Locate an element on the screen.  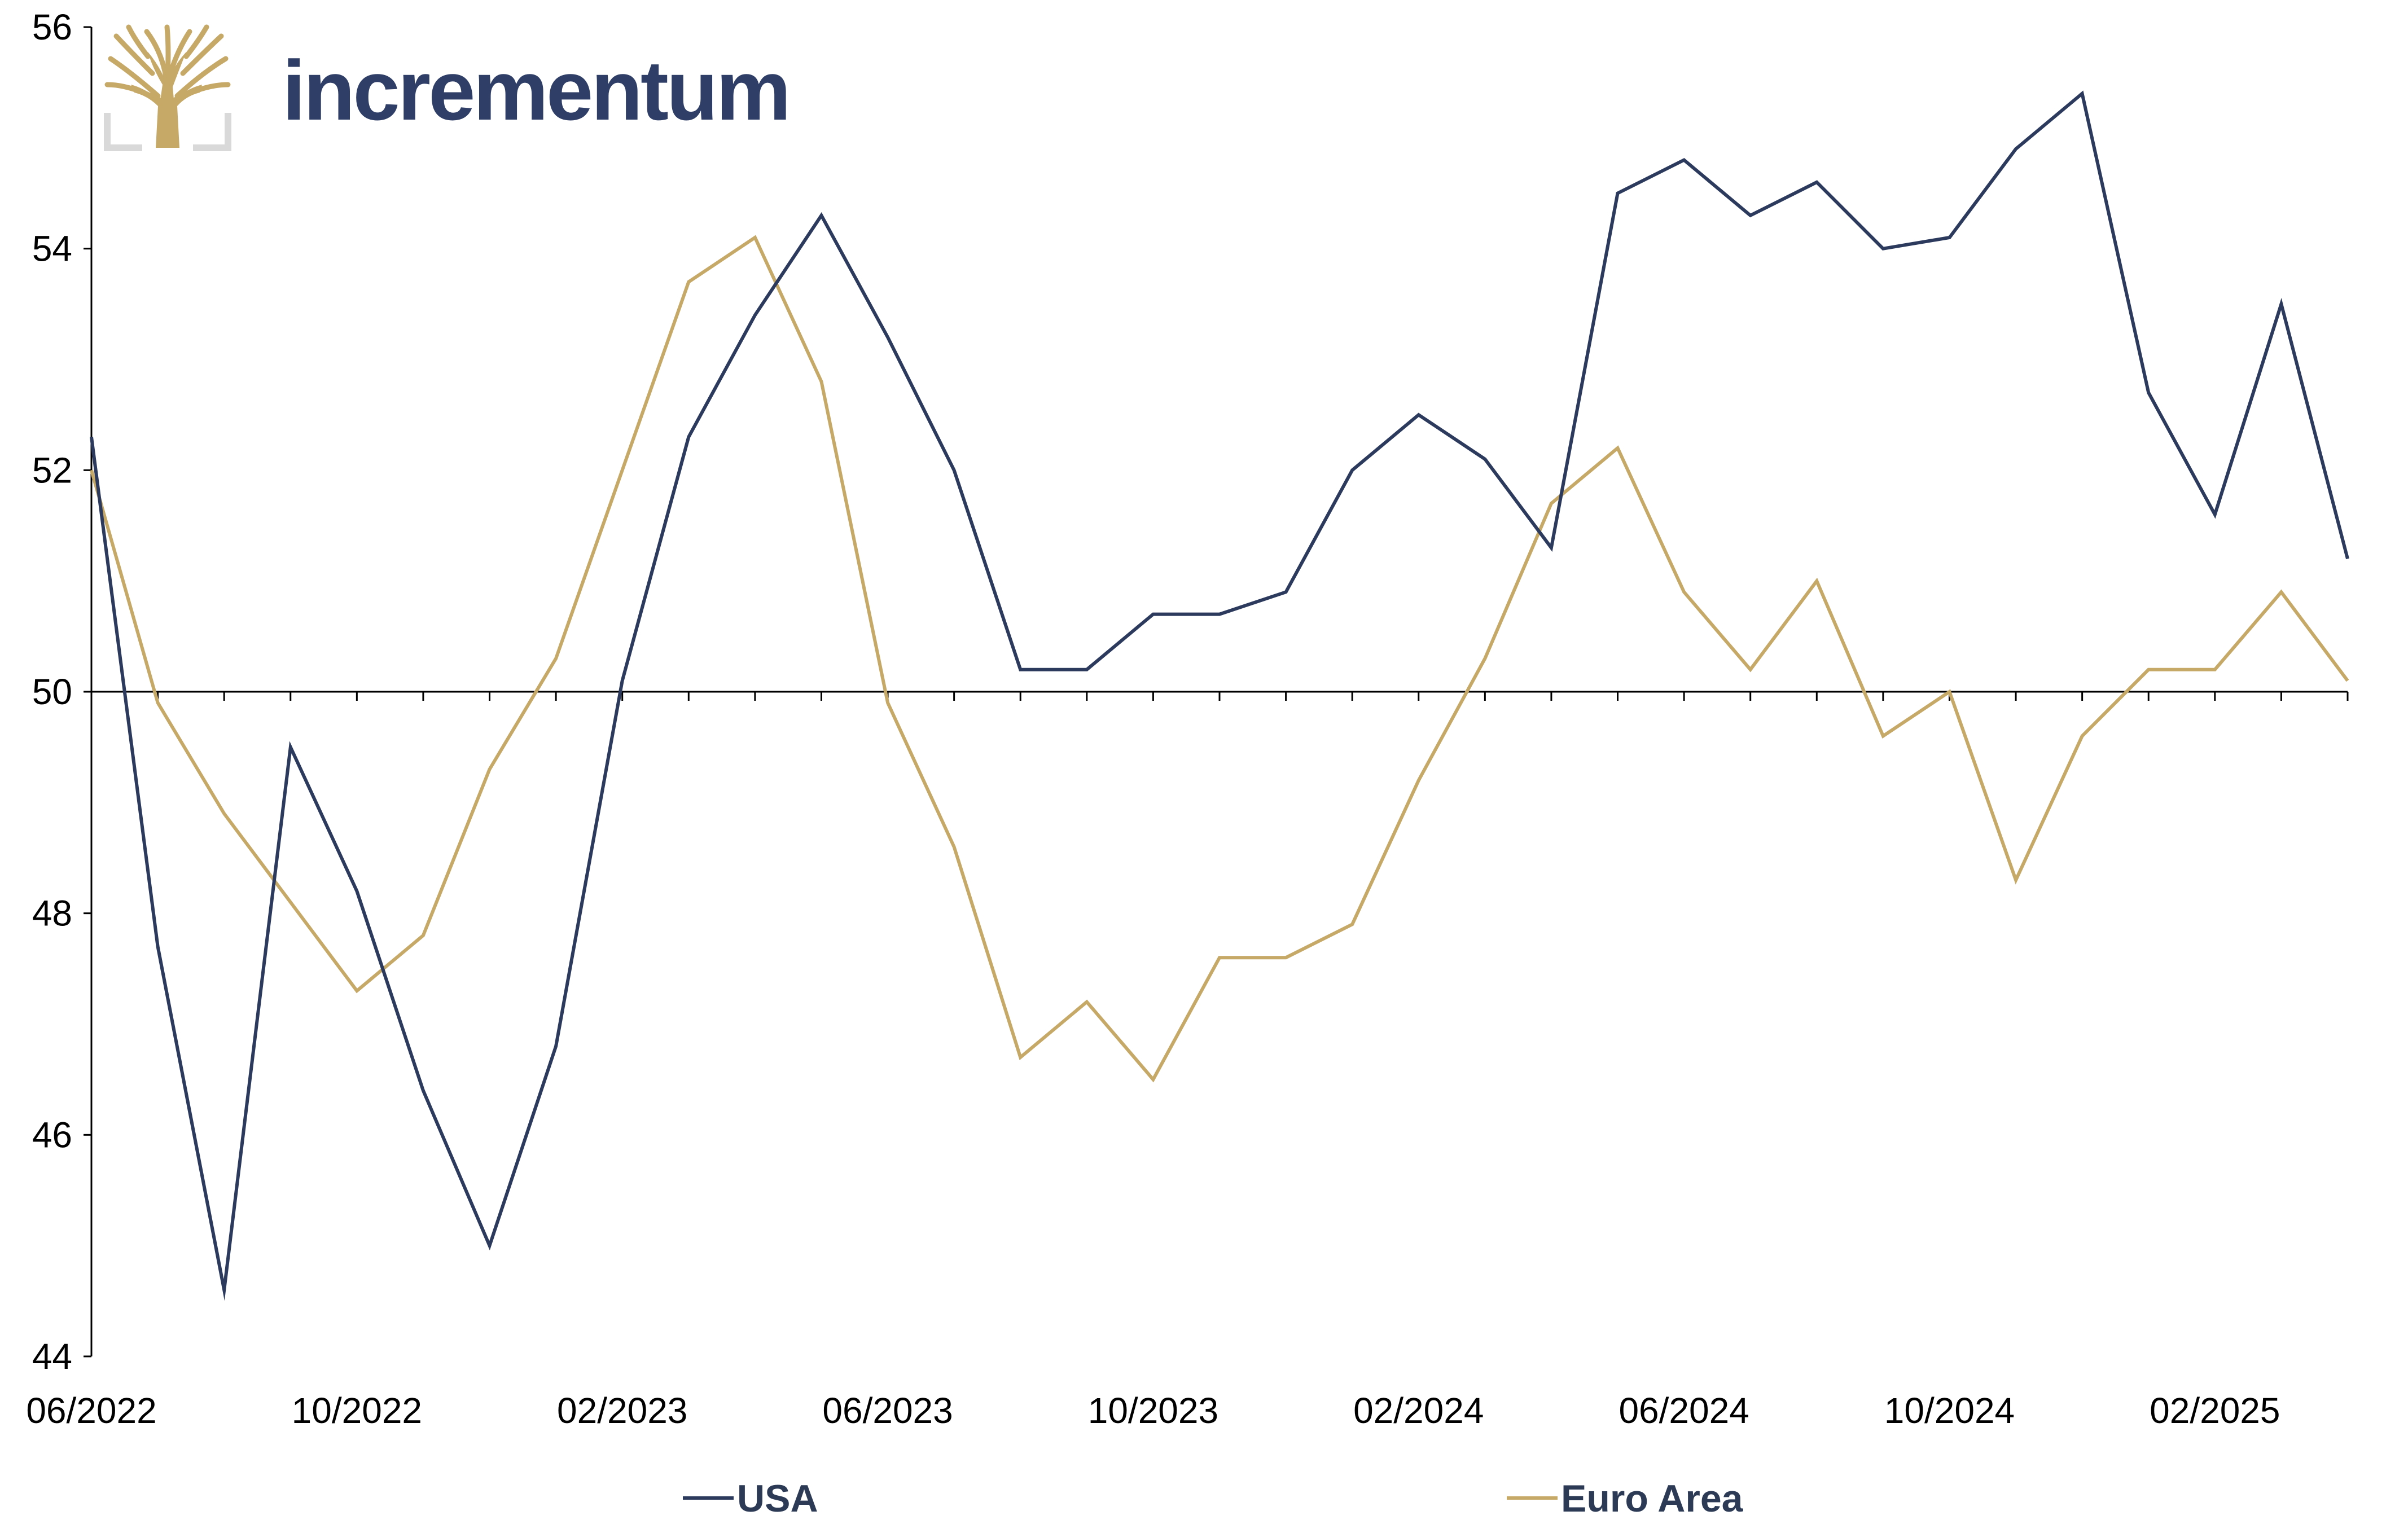
x-tick-label: 02/2023 is located at coordinates (622, 1410).